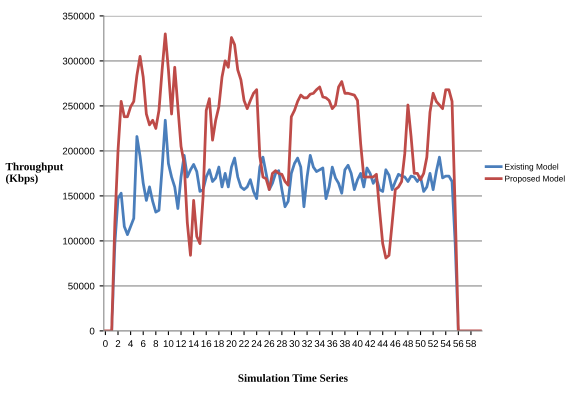 The width and height of the screenshot is (580, 408). What do you see at coordinates (193, 343) in the screenshot?
I see `x-tick-label: 14` at bounding box center [193, 343].